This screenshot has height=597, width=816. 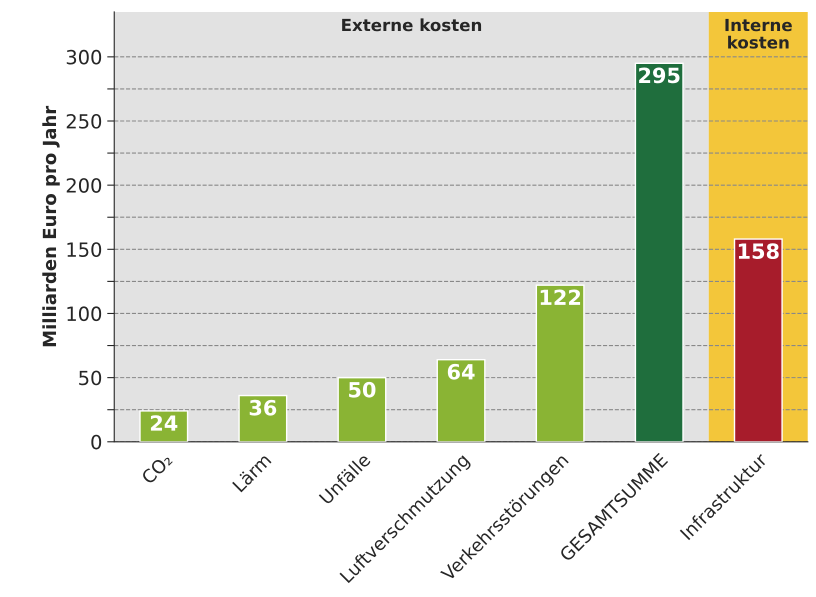 What do you see at coordinates (758, 33) in the screenshot?
I see `band-label: Interne kosten` at bounding box center [758, 33].